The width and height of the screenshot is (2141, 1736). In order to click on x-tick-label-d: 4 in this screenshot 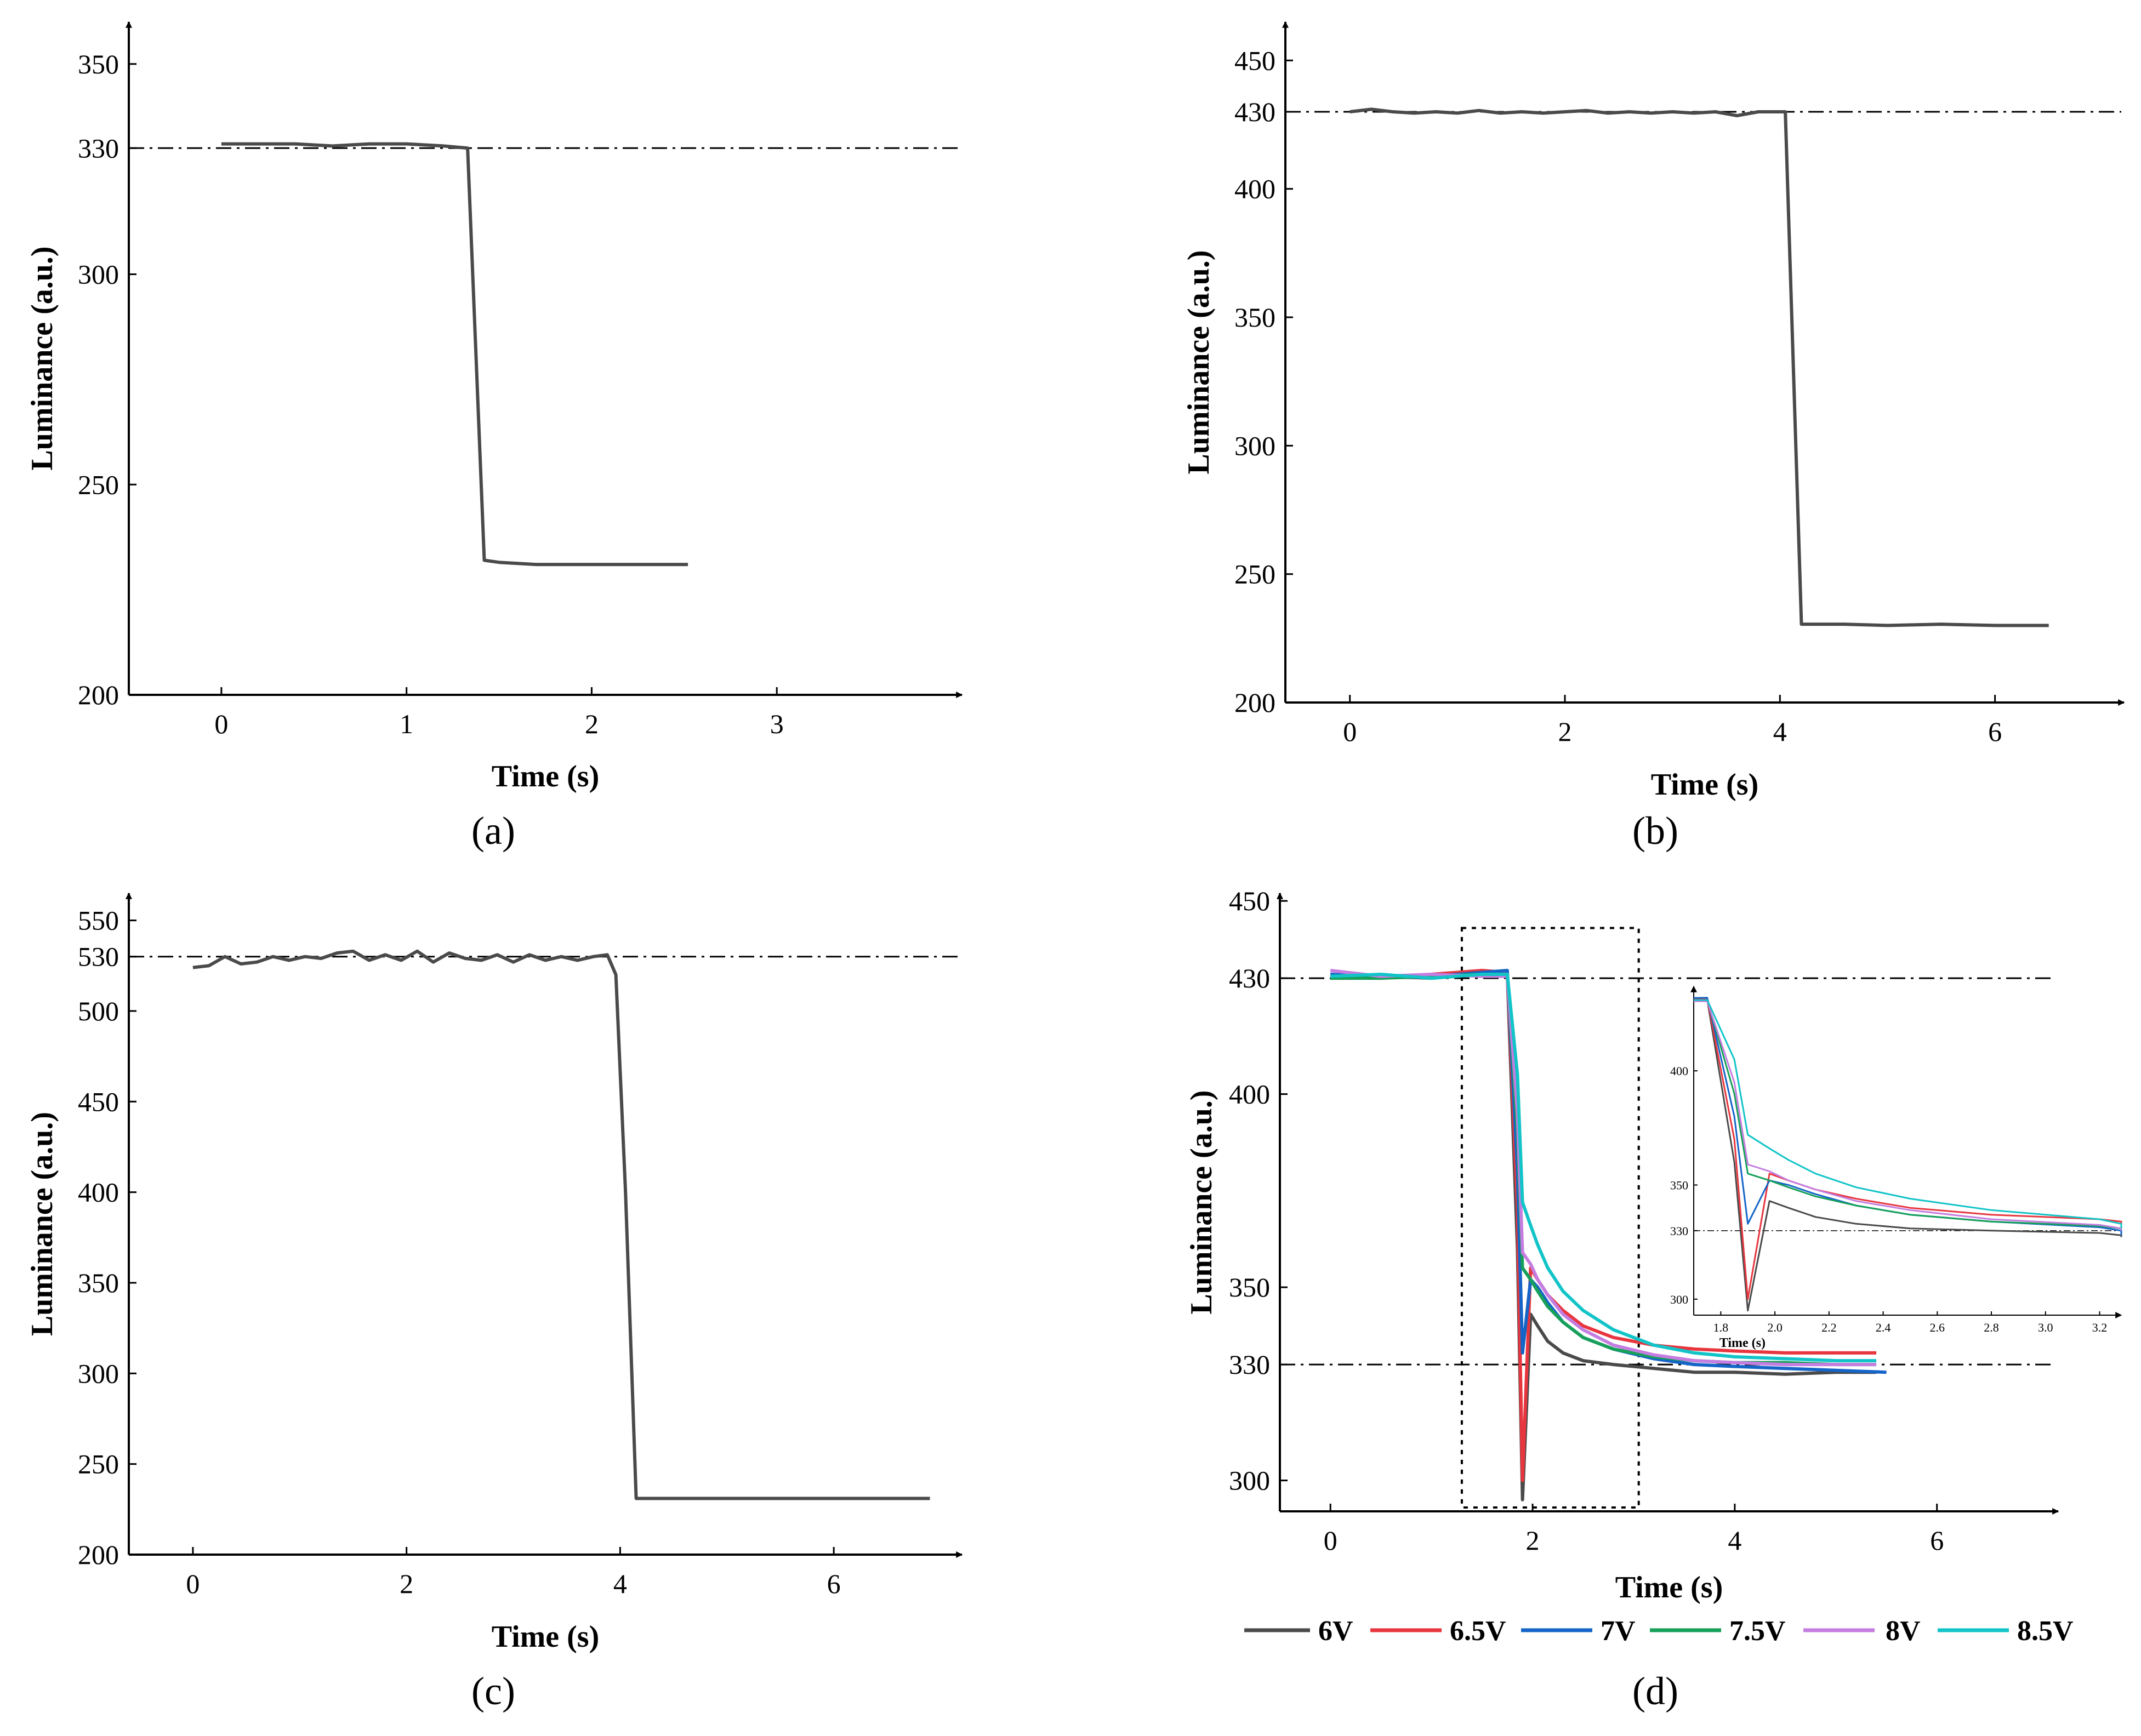, I will do `click(1734, 1541)`.